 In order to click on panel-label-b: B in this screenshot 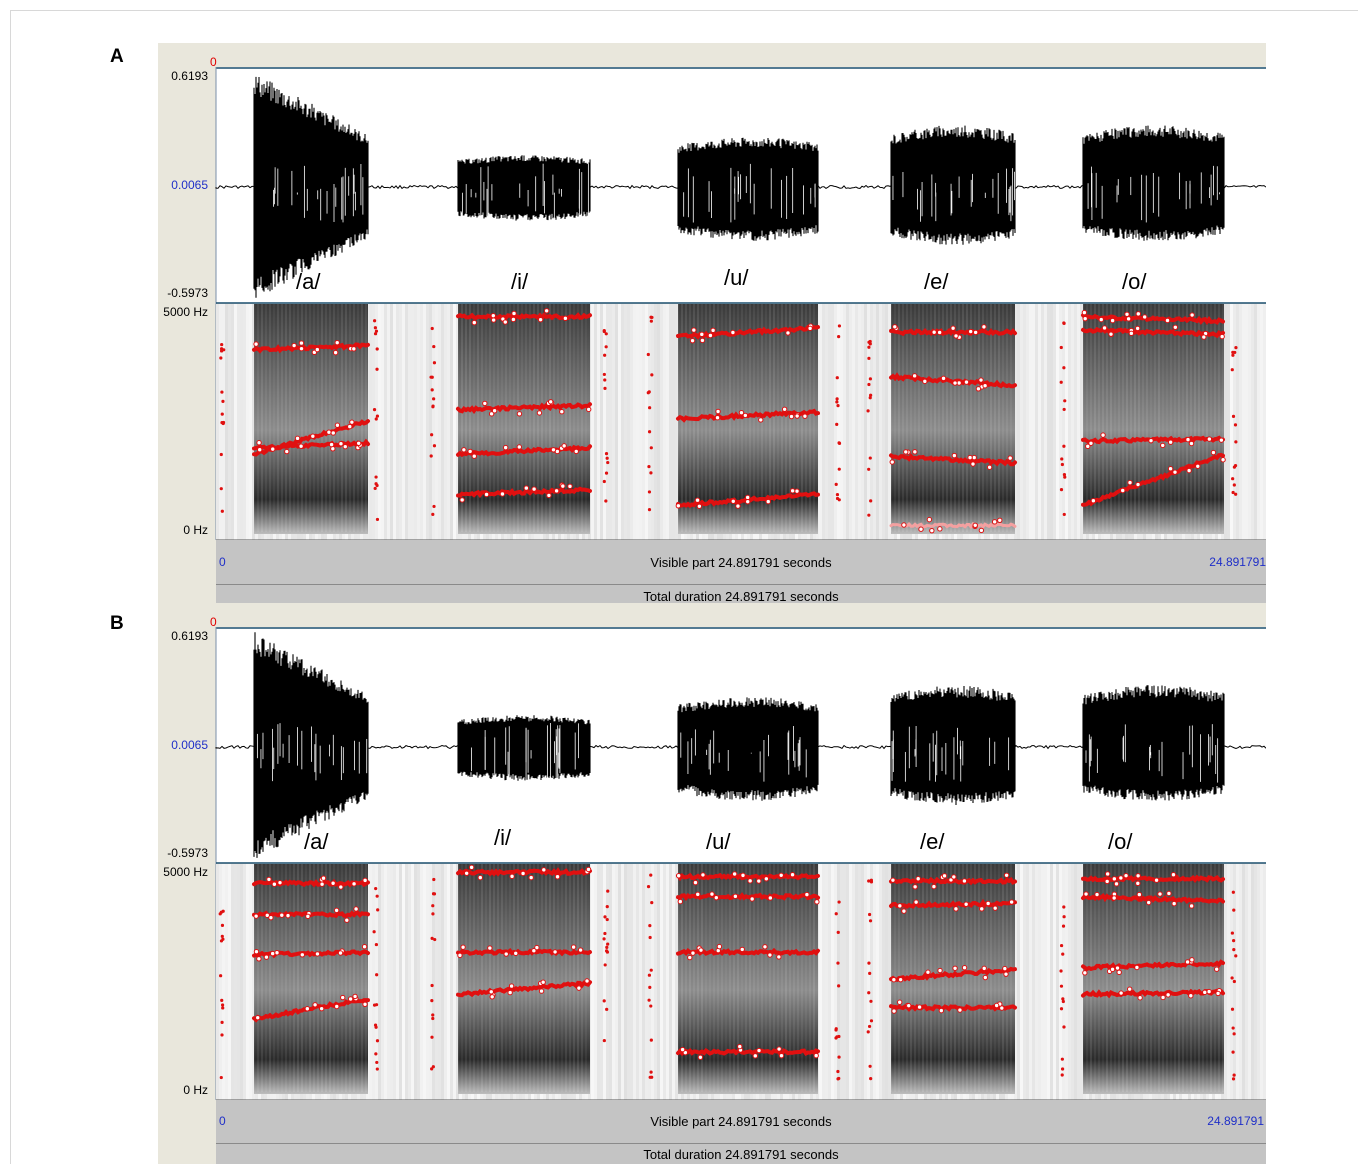, I will do `click(117, 624)`.